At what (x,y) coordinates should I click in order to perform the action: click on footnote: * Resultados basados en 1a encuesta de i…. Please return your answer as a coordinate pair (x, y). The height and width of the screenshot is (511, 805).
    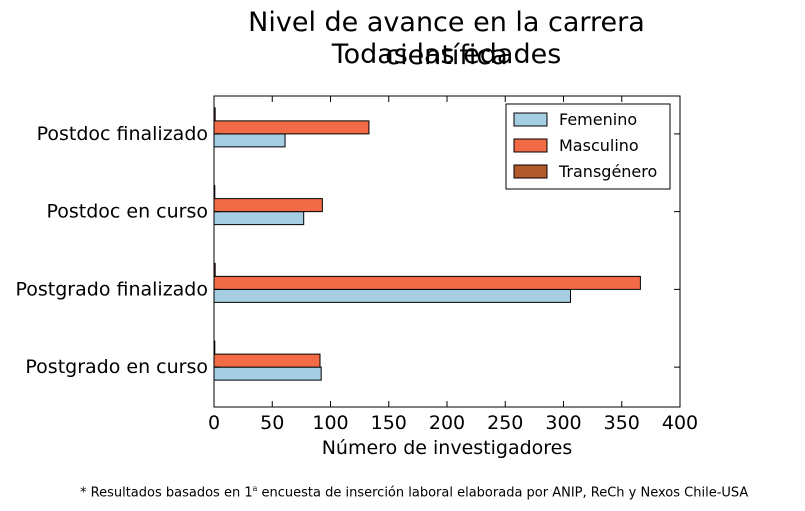
    Looking at the image, I should click on (414, 492).